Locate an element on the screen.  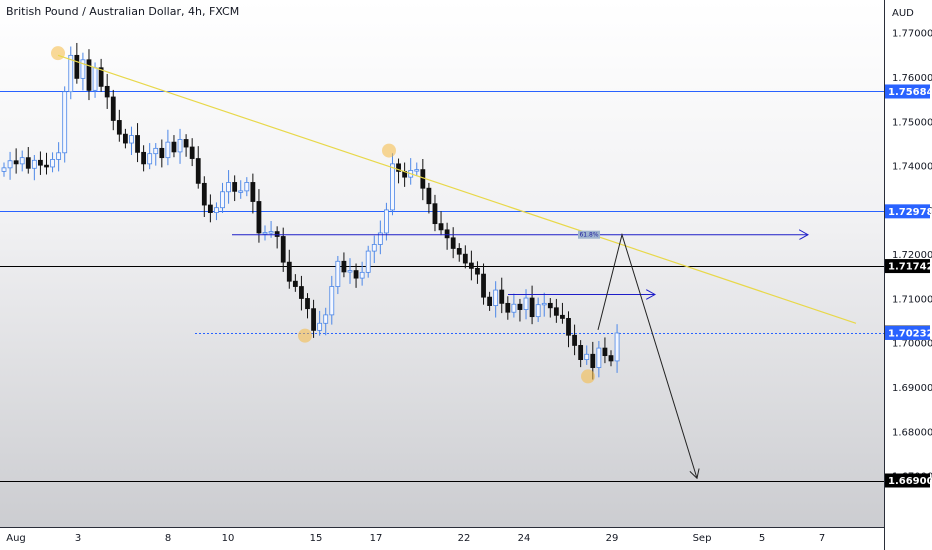
price-tag: 1.66900 is located at coordinates (908, 480).